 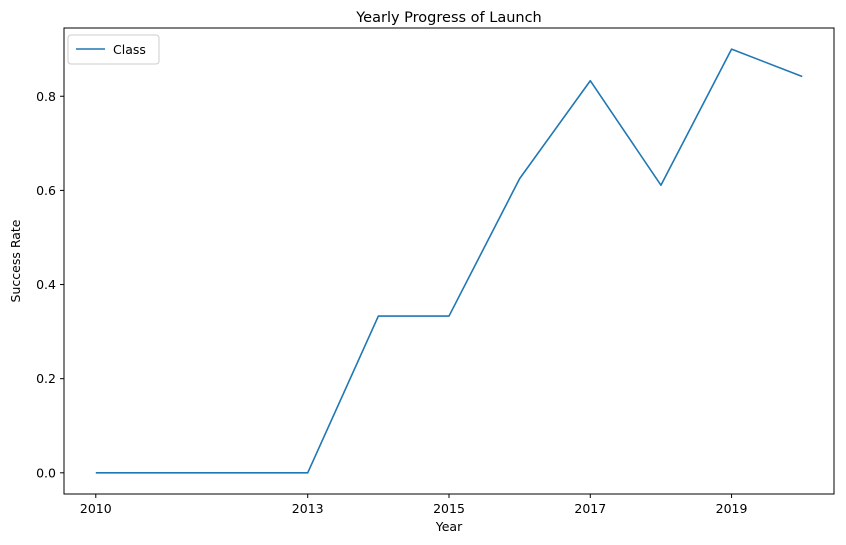 I want to click on y-tick-label: 0.0, so click(x=46, y=472).